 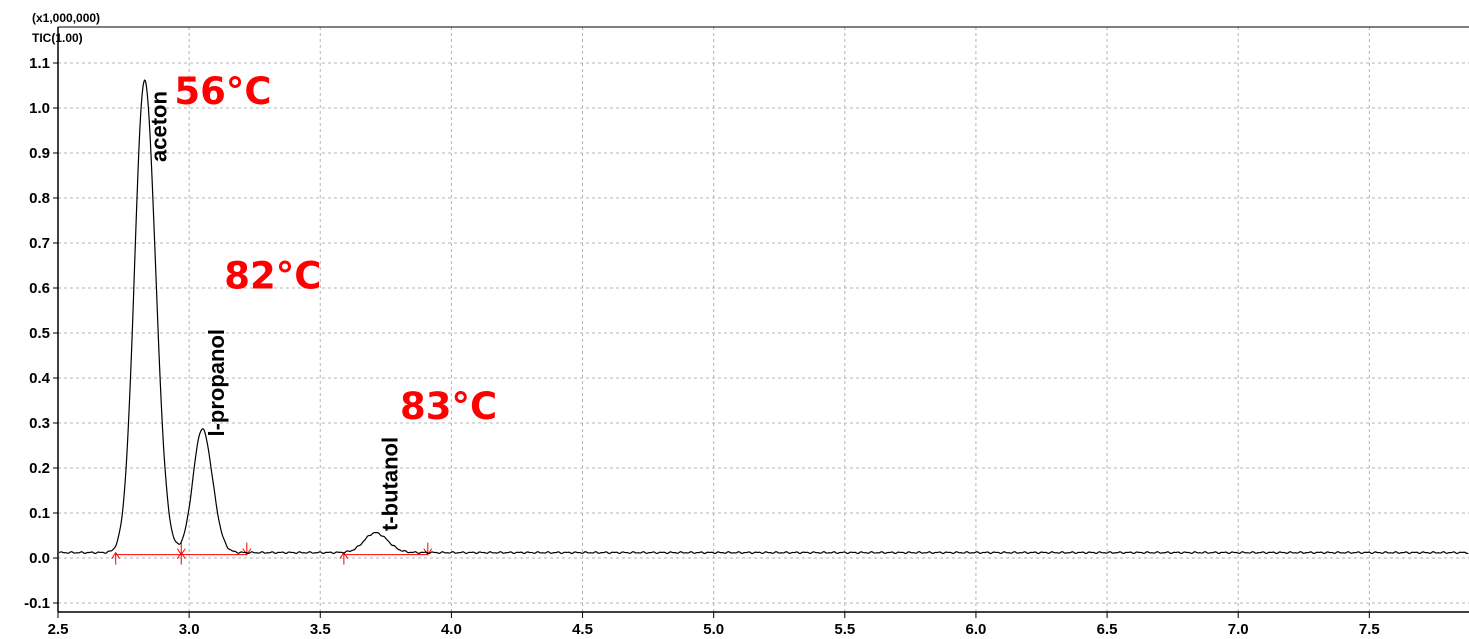 What do you see at coordinates (39, 513) in the screenshot?
I see `y-tick-label: 0.1` at bounding box center [39, 513].